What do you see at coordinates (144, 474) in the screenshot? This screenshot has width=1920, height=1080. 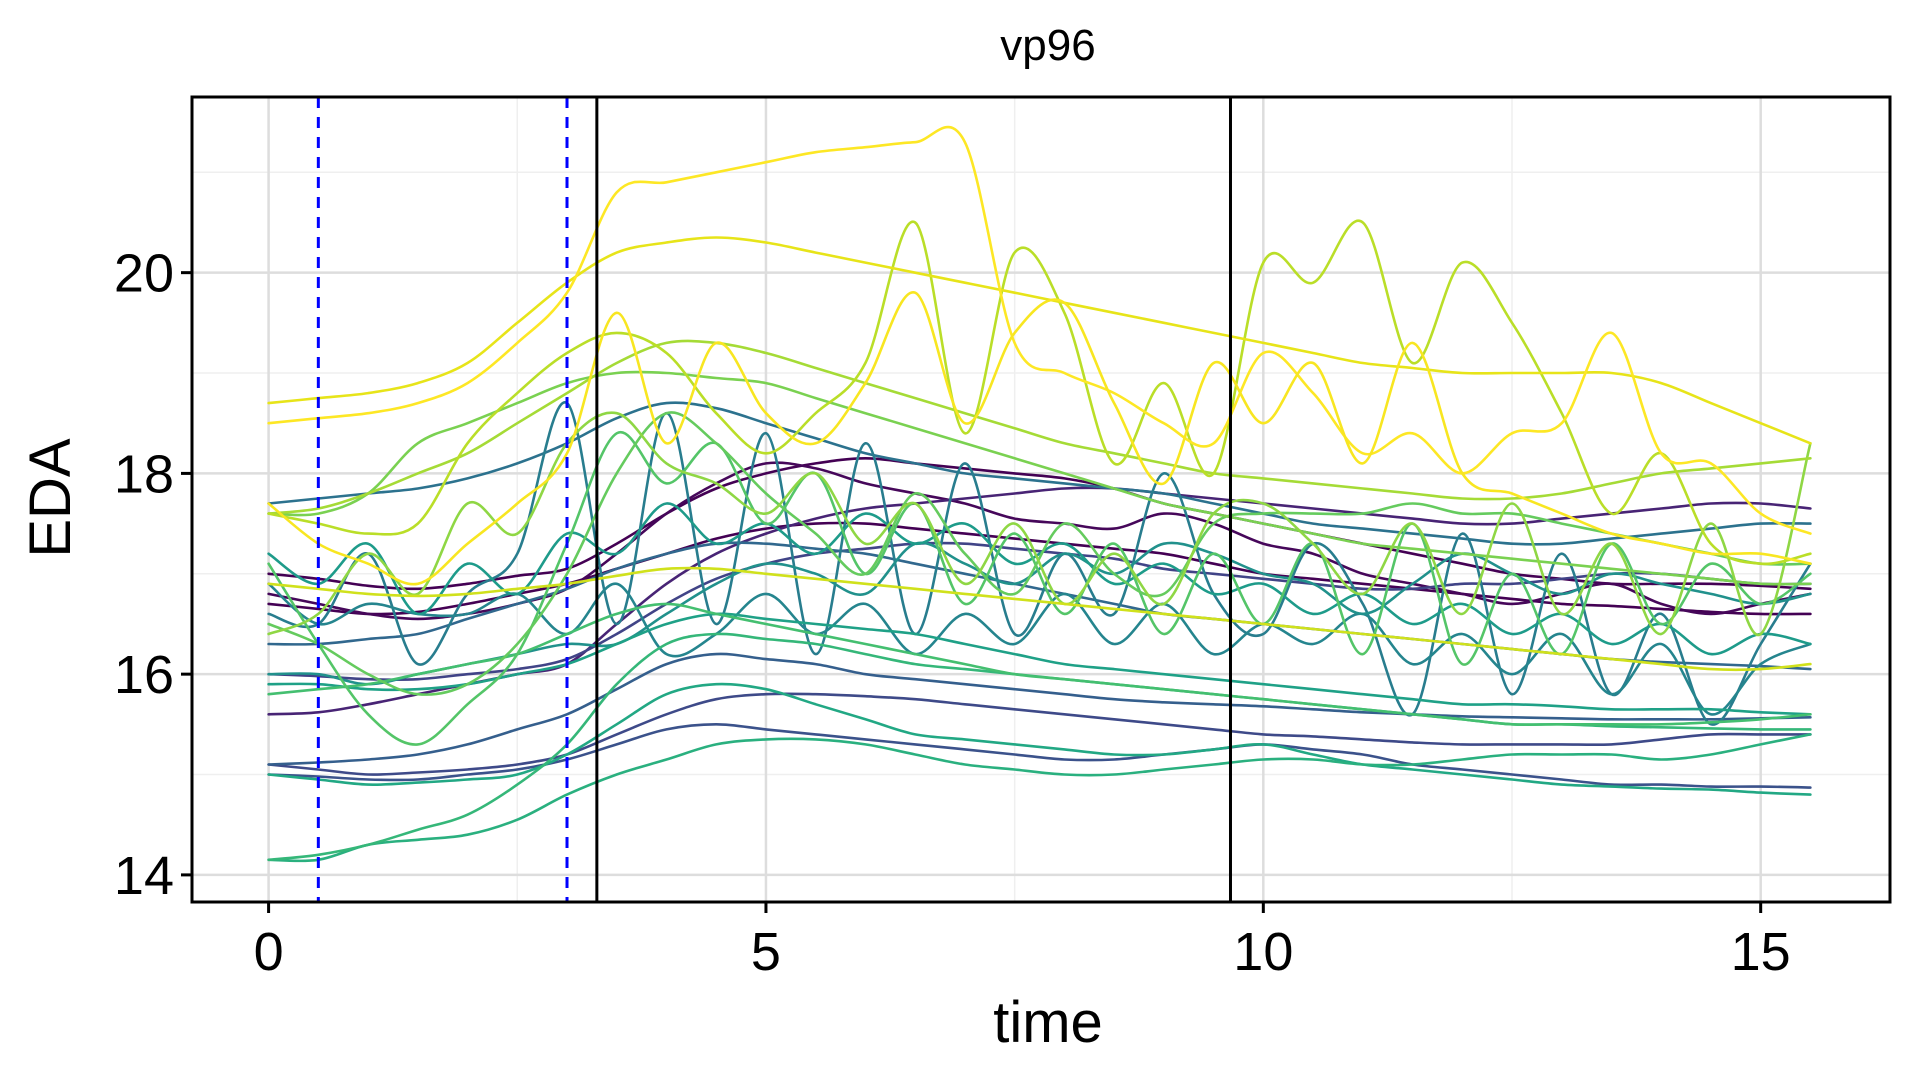 I see `y-tick-label: 18` at bounding box center [144, 474].